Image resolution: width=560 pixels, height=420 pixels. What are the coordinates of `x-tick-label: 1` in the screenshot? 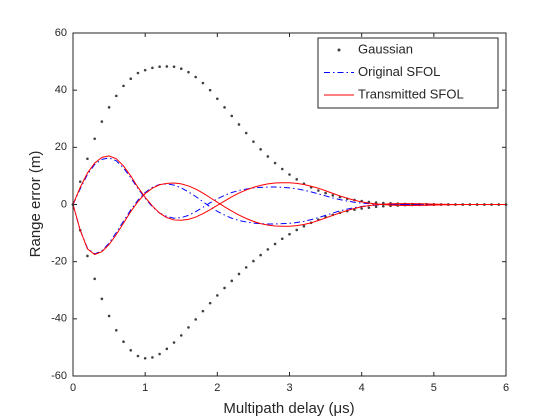 It's located at (145, 388).